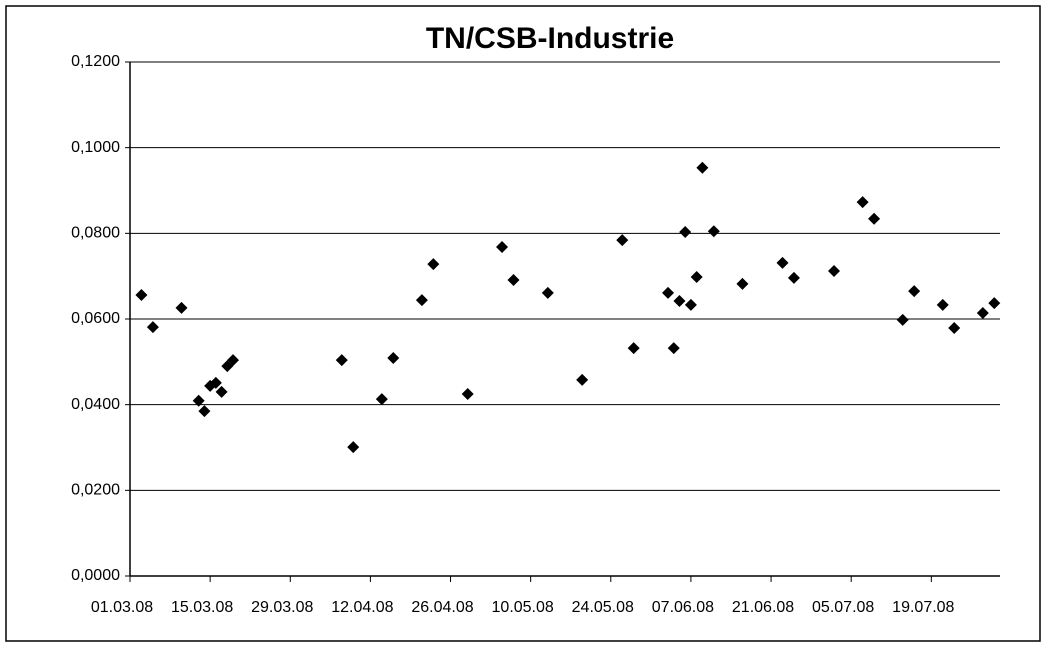  Describe the element at coordinates (95, 61) in the screenshot. I see `y-tick-label: 0,1200` at that location.